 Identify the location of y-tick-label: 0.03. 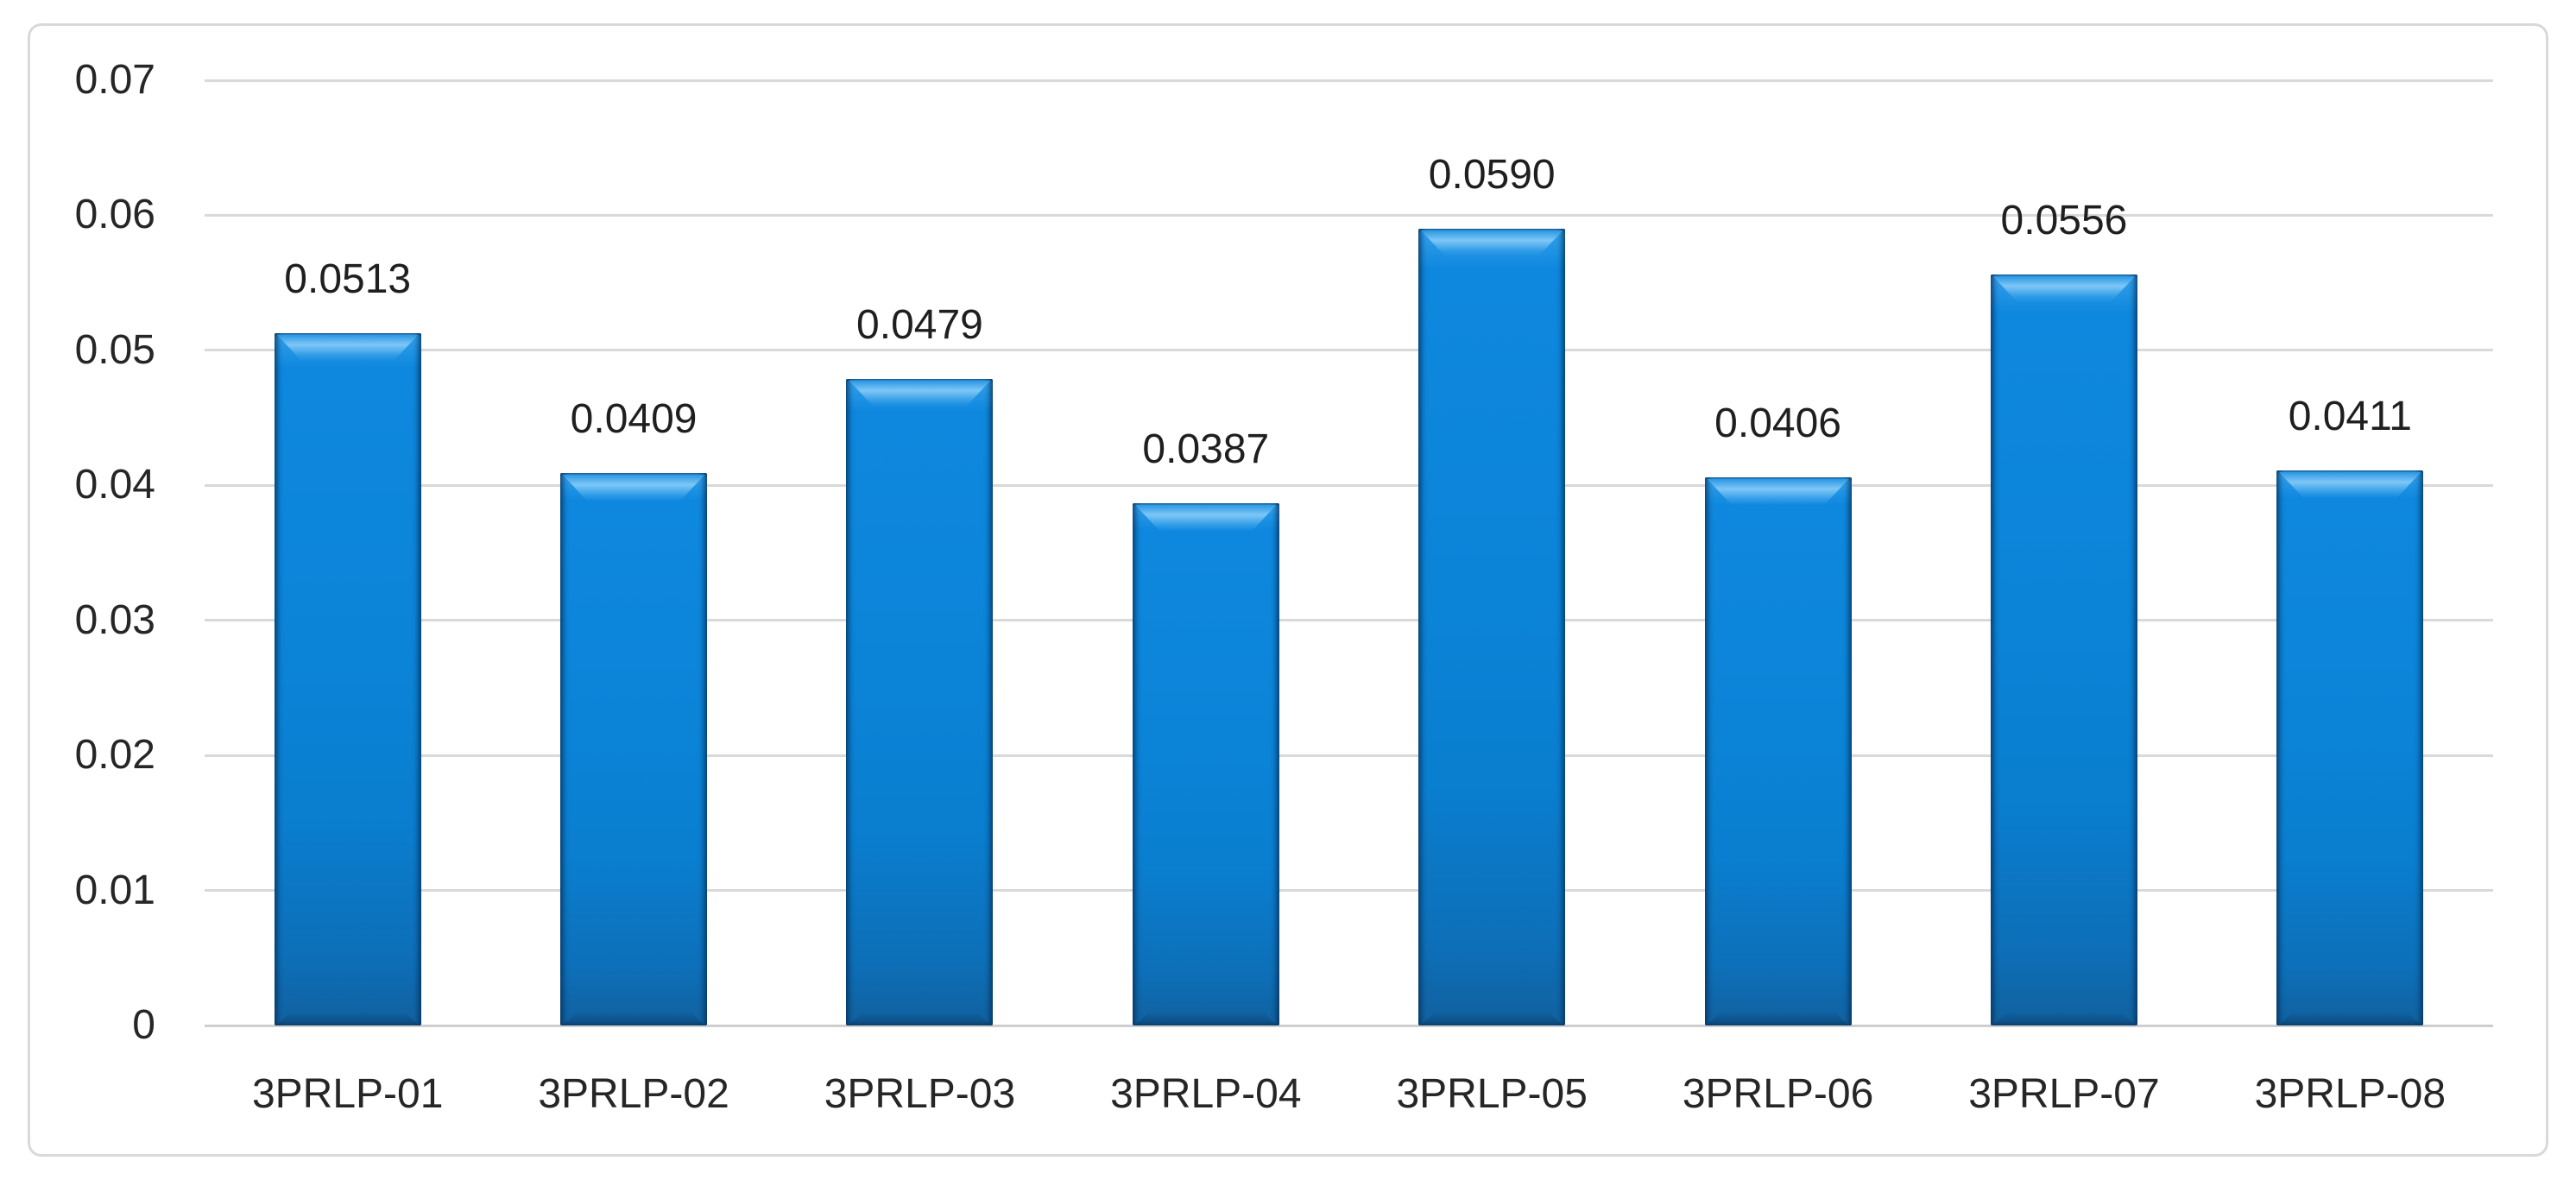
(114, 620).